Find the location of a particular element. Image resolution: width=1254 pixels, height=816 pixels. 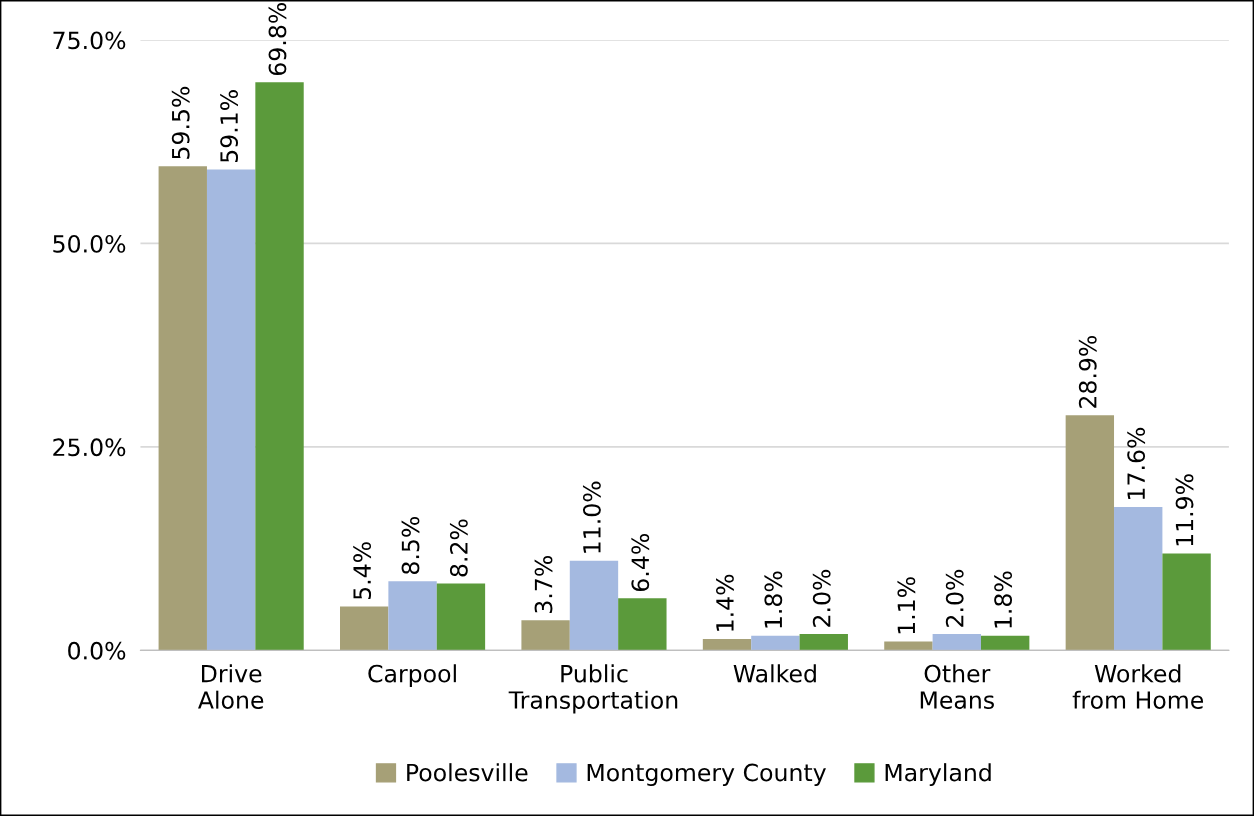

x-tick-label: Worked from Home is located at coordinates (1138, 686).